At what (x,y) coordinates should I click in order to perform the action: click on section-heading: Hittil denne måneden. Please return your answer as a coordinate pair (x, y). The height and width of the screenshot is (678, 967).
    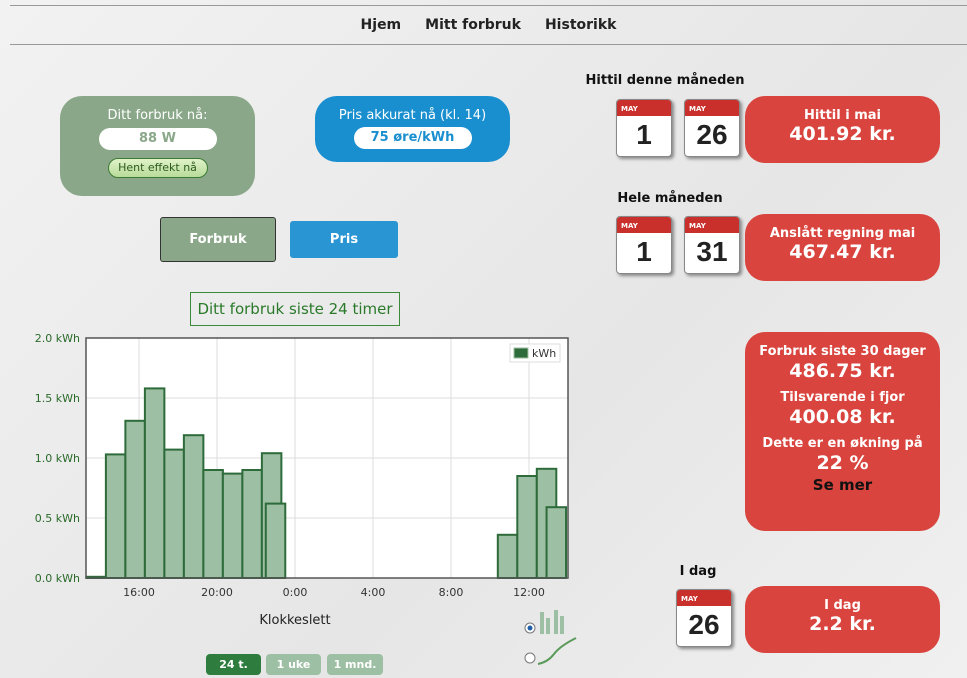
    Looking at the image, I should click on (665, 80).